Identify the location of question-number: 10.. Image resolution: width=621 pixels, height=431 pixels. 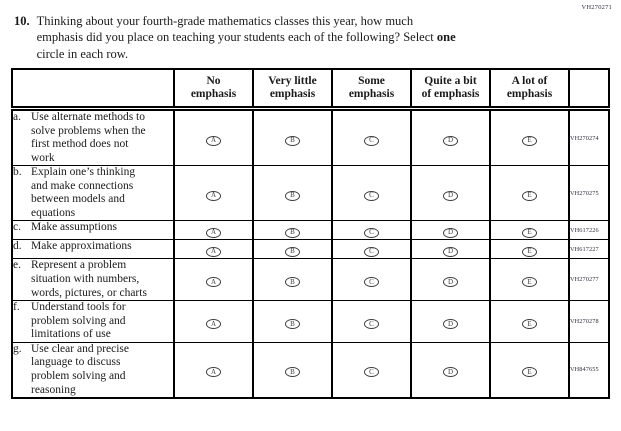
(22, 21).